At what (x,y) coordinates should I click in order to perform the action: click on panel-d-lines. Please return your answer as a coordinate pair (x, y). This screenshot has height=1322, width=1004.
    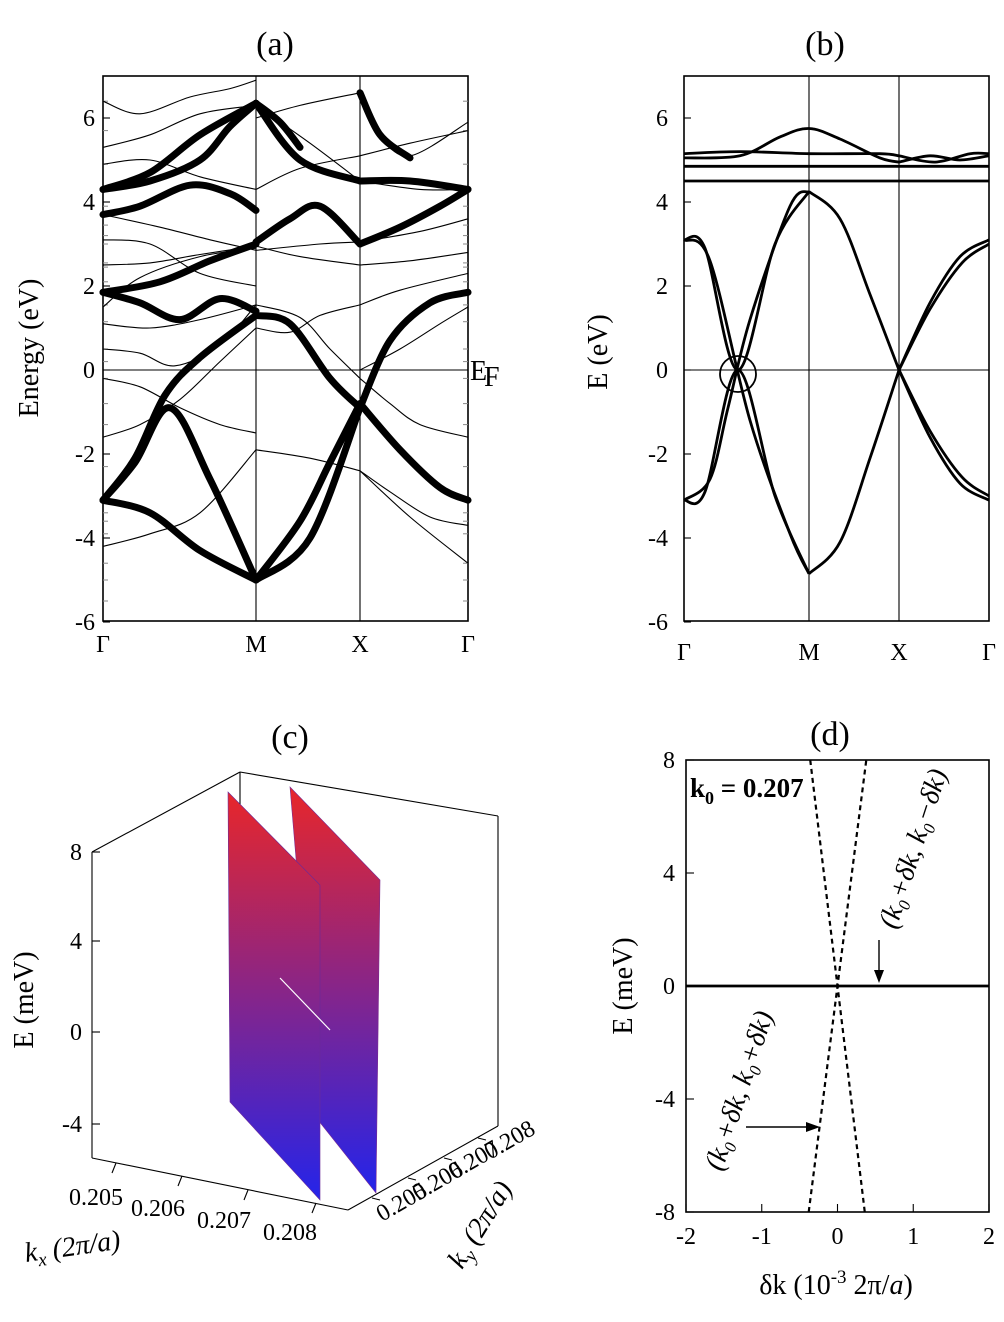
    Looking at the image, I should click on (837, 986).